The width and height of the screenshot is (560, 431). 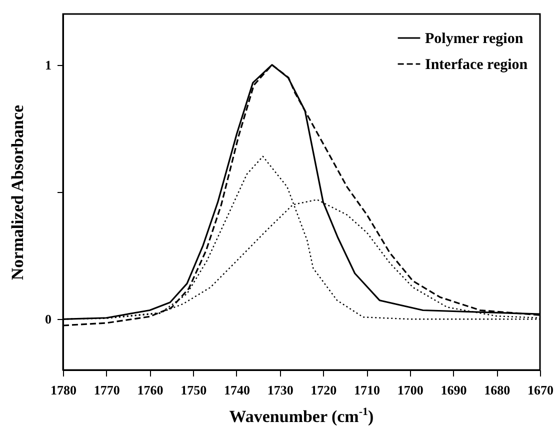 I want to click on x-tick-label: 1710, so click(x=367, y=390).